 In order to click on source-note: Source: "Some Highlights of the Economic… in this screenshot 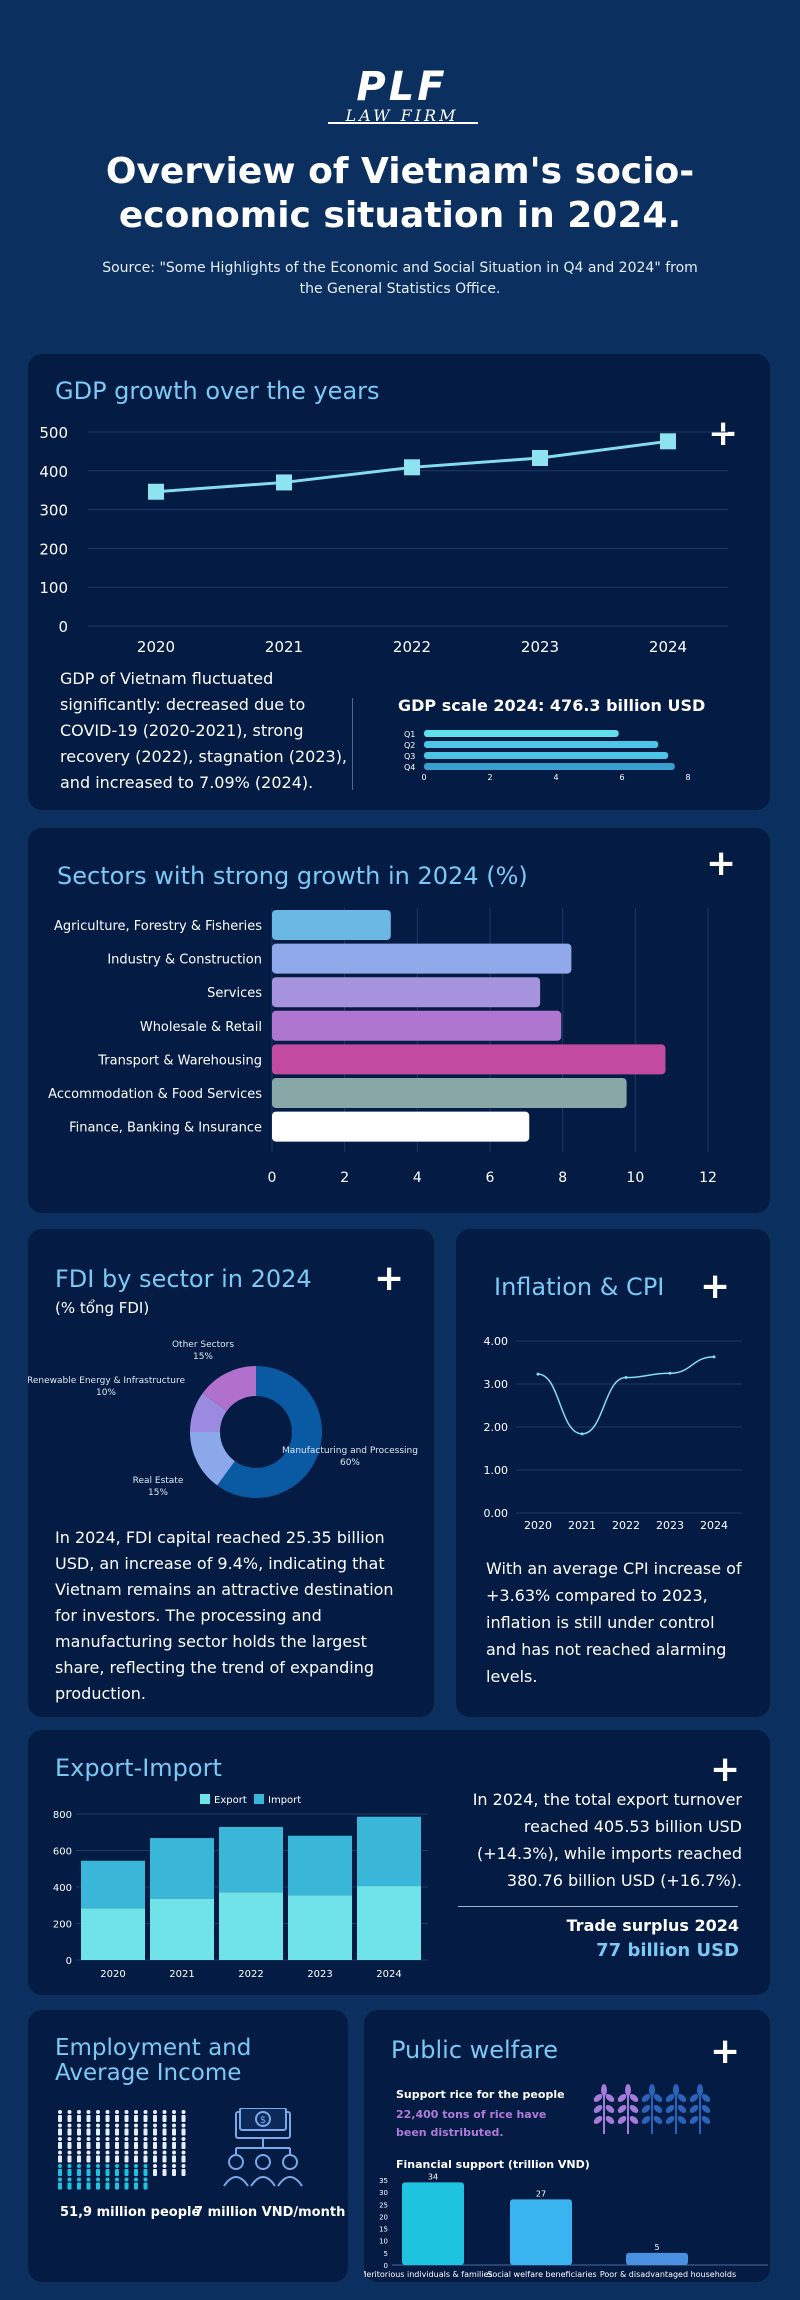, I will do `click(400, 278)`.